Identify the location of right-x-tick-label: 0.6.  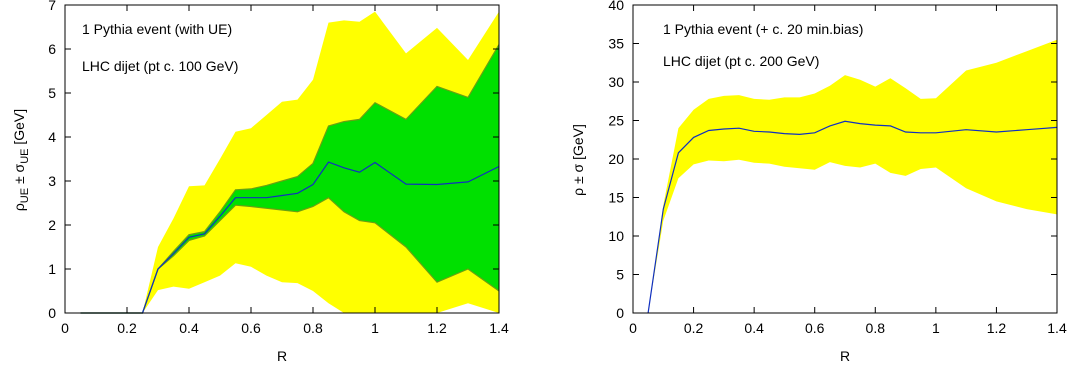
(815, 328).